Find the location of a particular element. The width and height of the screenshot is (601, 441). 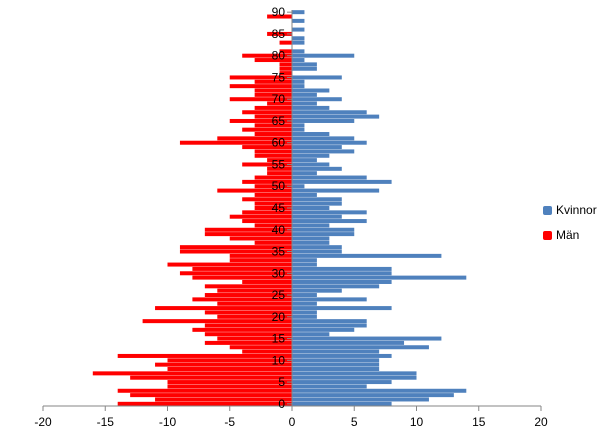

y-tick-label: 70 is located at coordinates (279, 99).